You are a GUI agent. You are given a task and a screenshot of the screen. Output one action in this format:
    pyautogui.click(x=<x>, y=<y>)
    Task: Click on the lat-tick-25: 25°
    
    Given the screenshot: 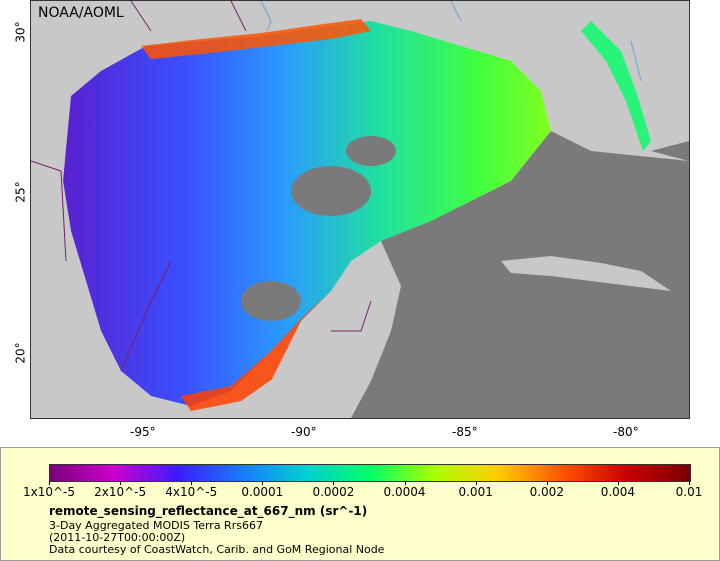 What is the action you would take?
    pyautogui.click(x=20, y=192)
    